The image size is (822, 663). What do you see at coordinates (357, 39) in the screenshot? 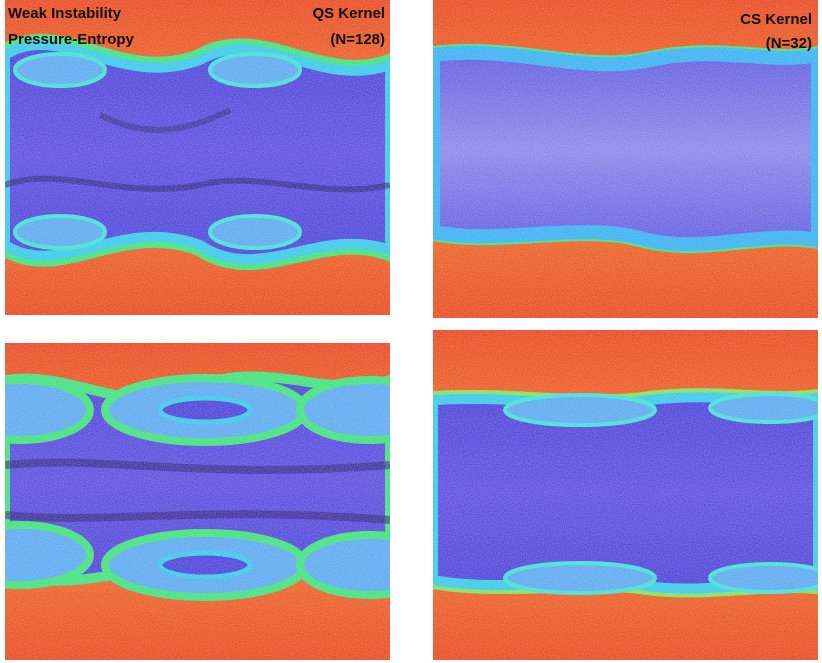
I see `annotation: (N=128)` at bounding box center [357, 39].